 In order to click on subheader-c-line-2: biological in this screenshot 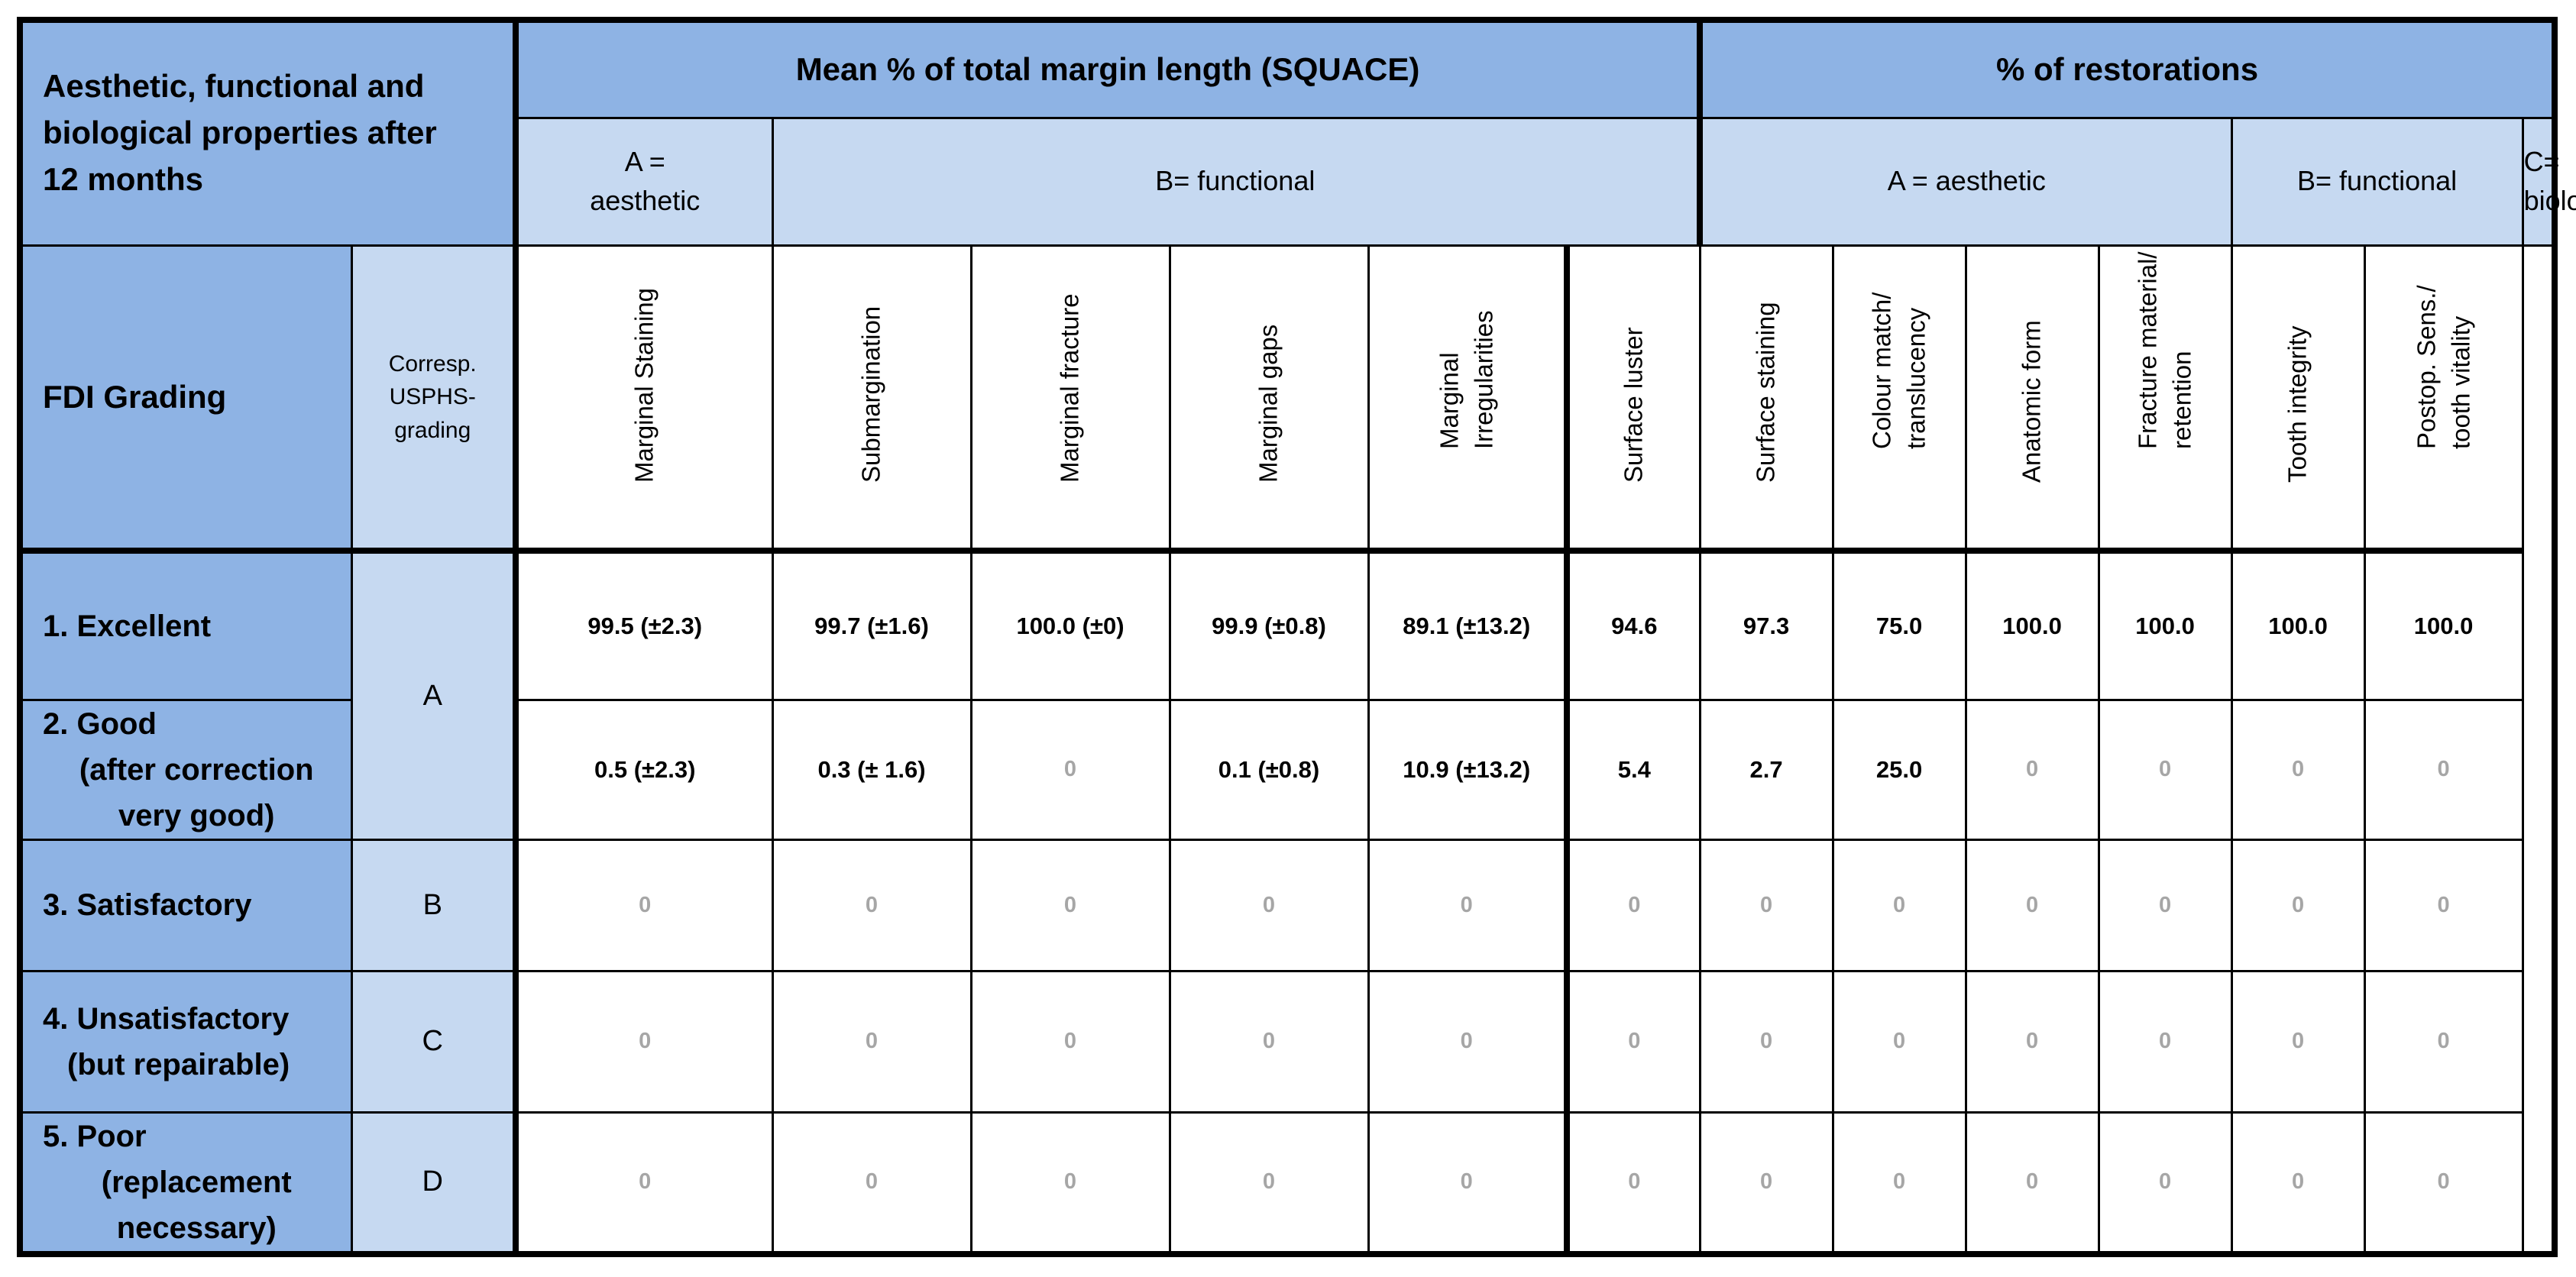, I will do `click(2549, 200)`.